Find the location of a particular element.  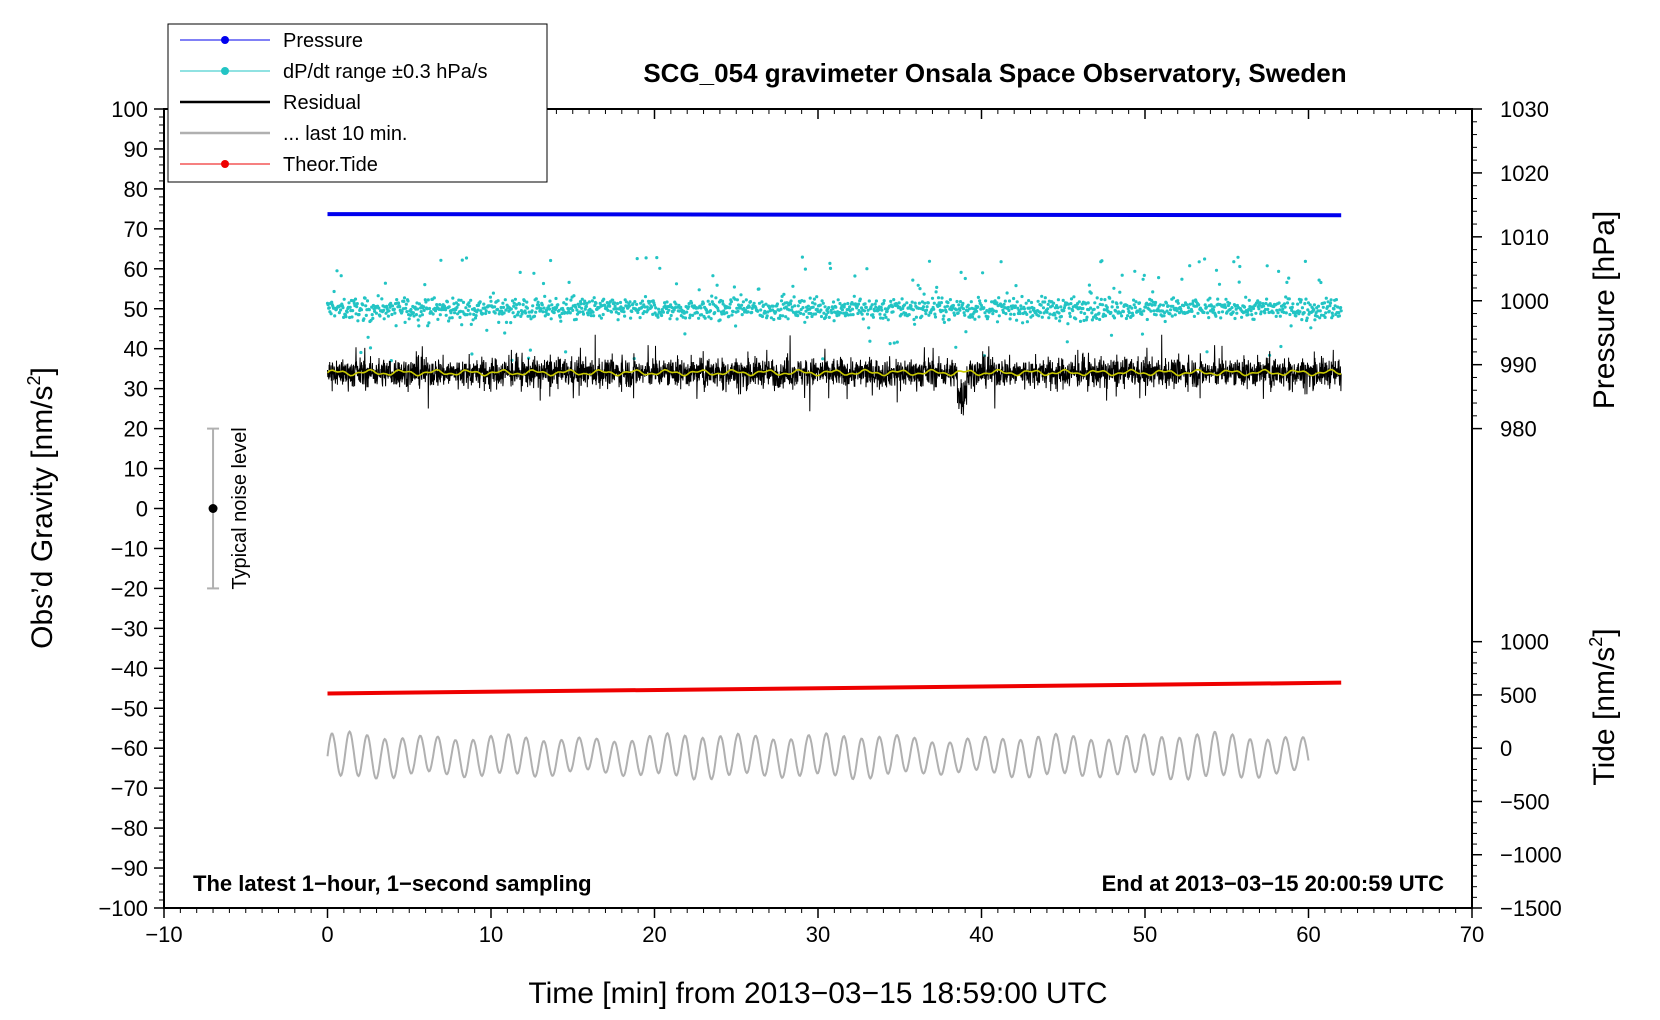

legend-marker is located at coordinates (225, 71).